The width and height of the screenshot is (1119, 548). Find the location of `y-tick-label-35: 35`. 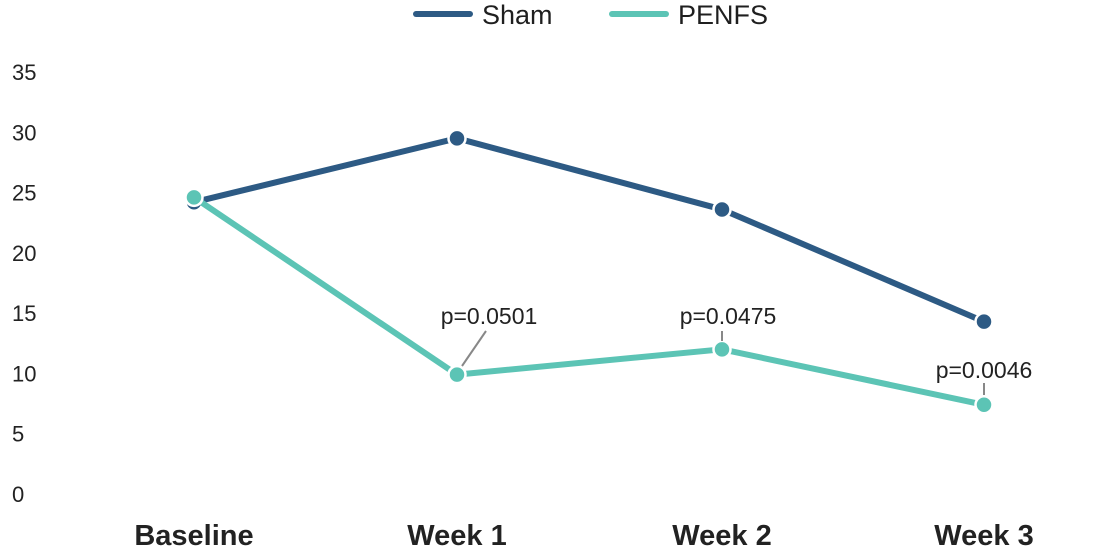

y-tick-label-35: 35 is located at coordinates (24, 72).